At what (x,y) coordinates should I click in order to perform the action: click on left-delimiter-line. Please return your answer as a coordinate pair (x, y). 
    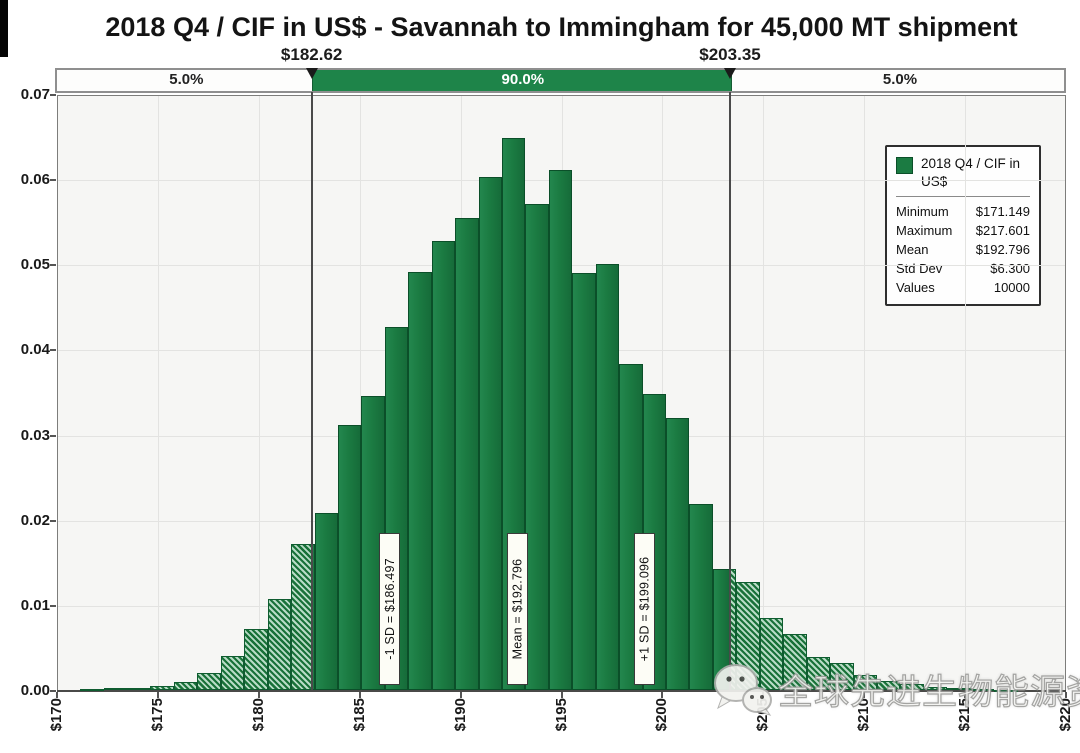
    Looking at the image, I should click on (311, 391).